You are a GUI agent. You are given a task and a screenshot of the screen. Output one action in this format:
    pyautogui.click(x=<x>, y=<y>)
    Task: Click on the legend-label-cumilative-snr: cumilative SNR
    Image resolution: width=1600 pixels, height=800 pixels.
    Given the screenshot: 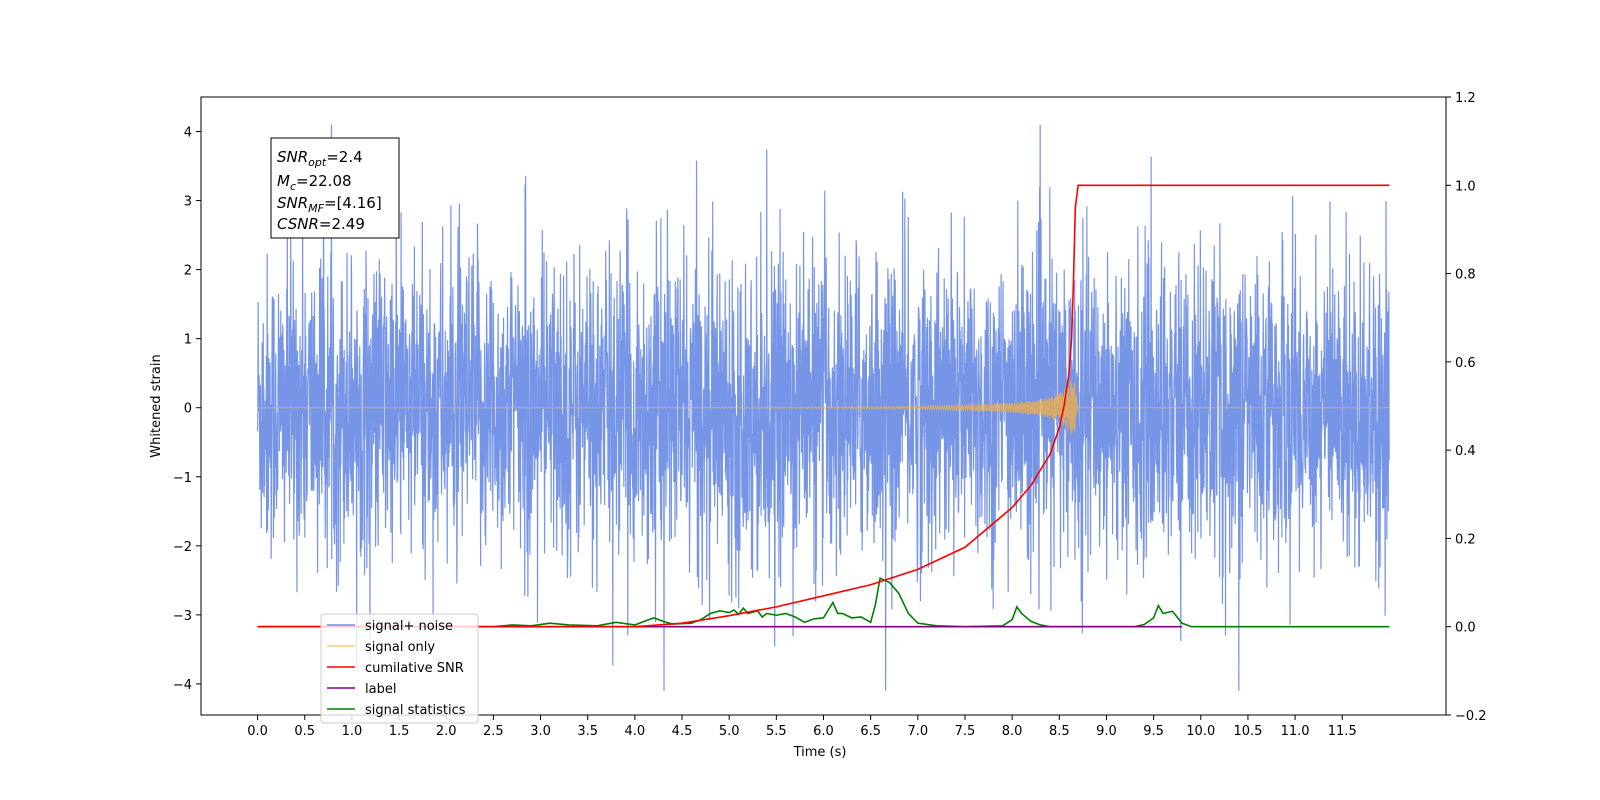 What is the action you would take?
    pyautogui.click(x=414, y=668)
    